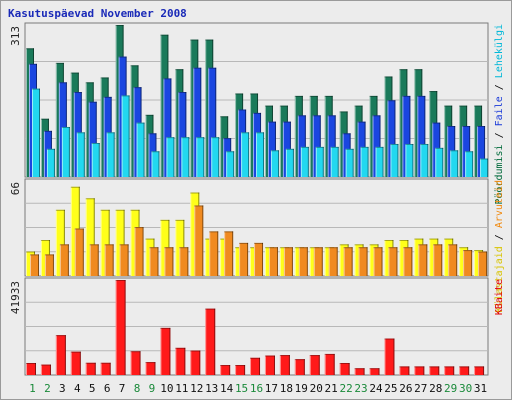 The width and height of the screenshot is (512, 400). Describe the element at coordinates (92, 388) in the screenshot. I see `x-tick-5: 5` at that location.